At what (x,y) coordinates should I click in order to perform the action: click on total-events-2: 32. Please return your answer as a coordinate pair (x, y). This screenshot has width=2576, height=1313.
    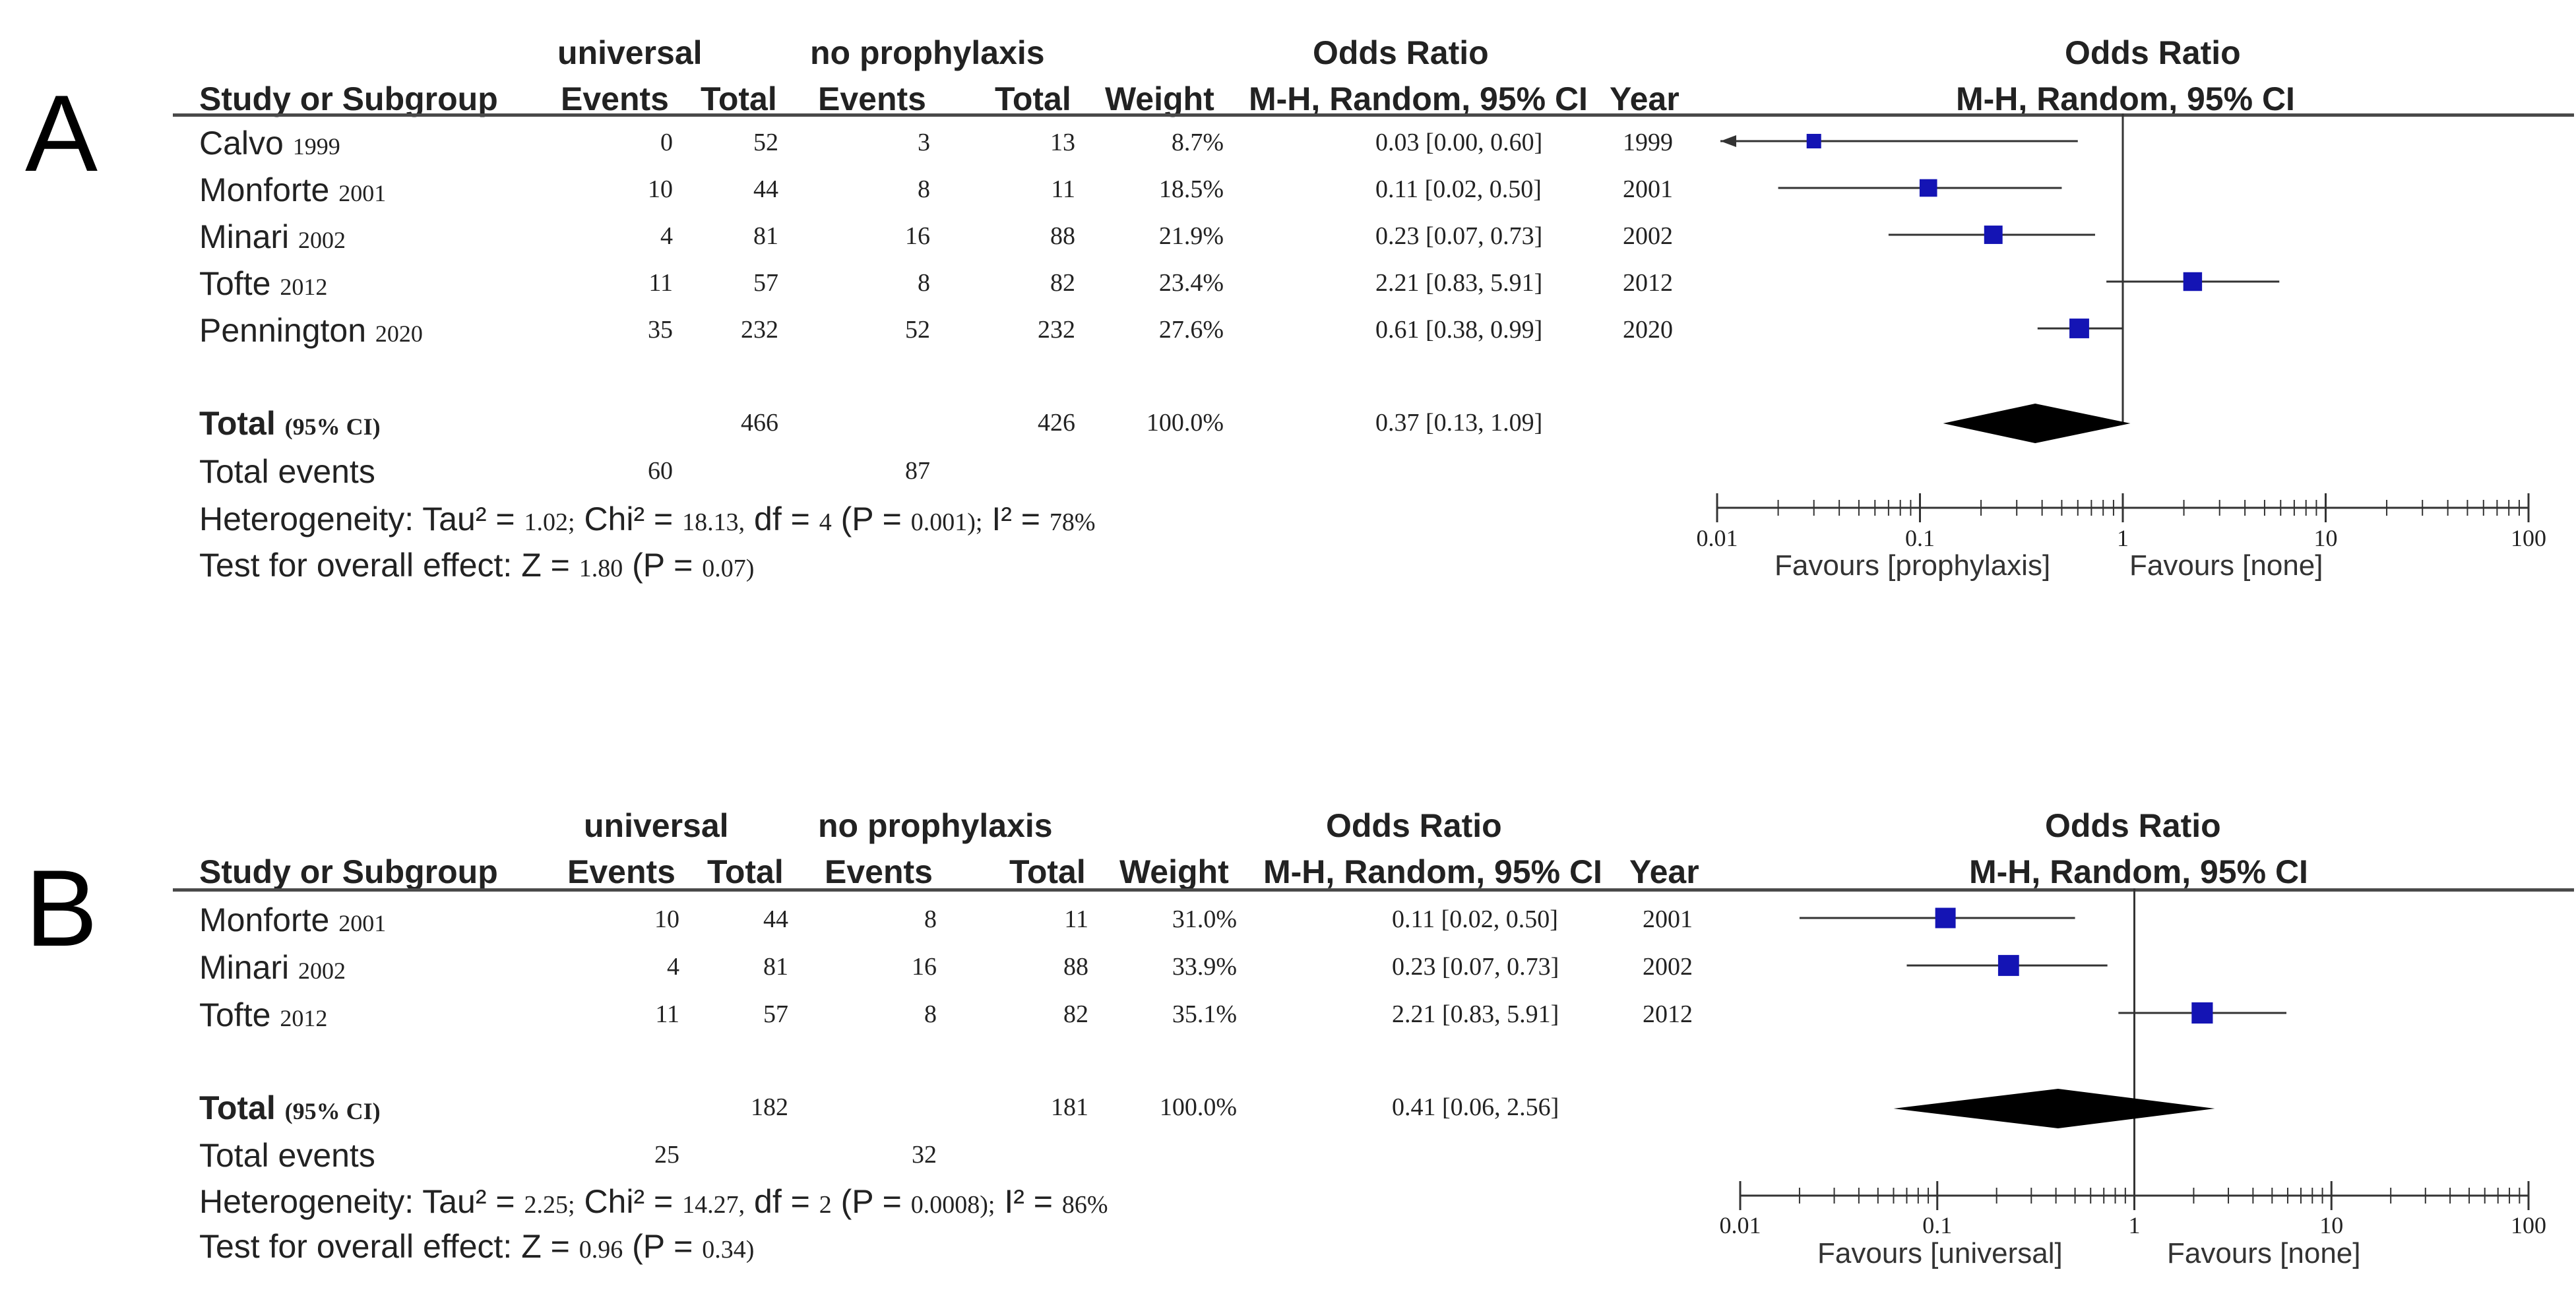
    Looking at the image, I should click on (924, 1155).